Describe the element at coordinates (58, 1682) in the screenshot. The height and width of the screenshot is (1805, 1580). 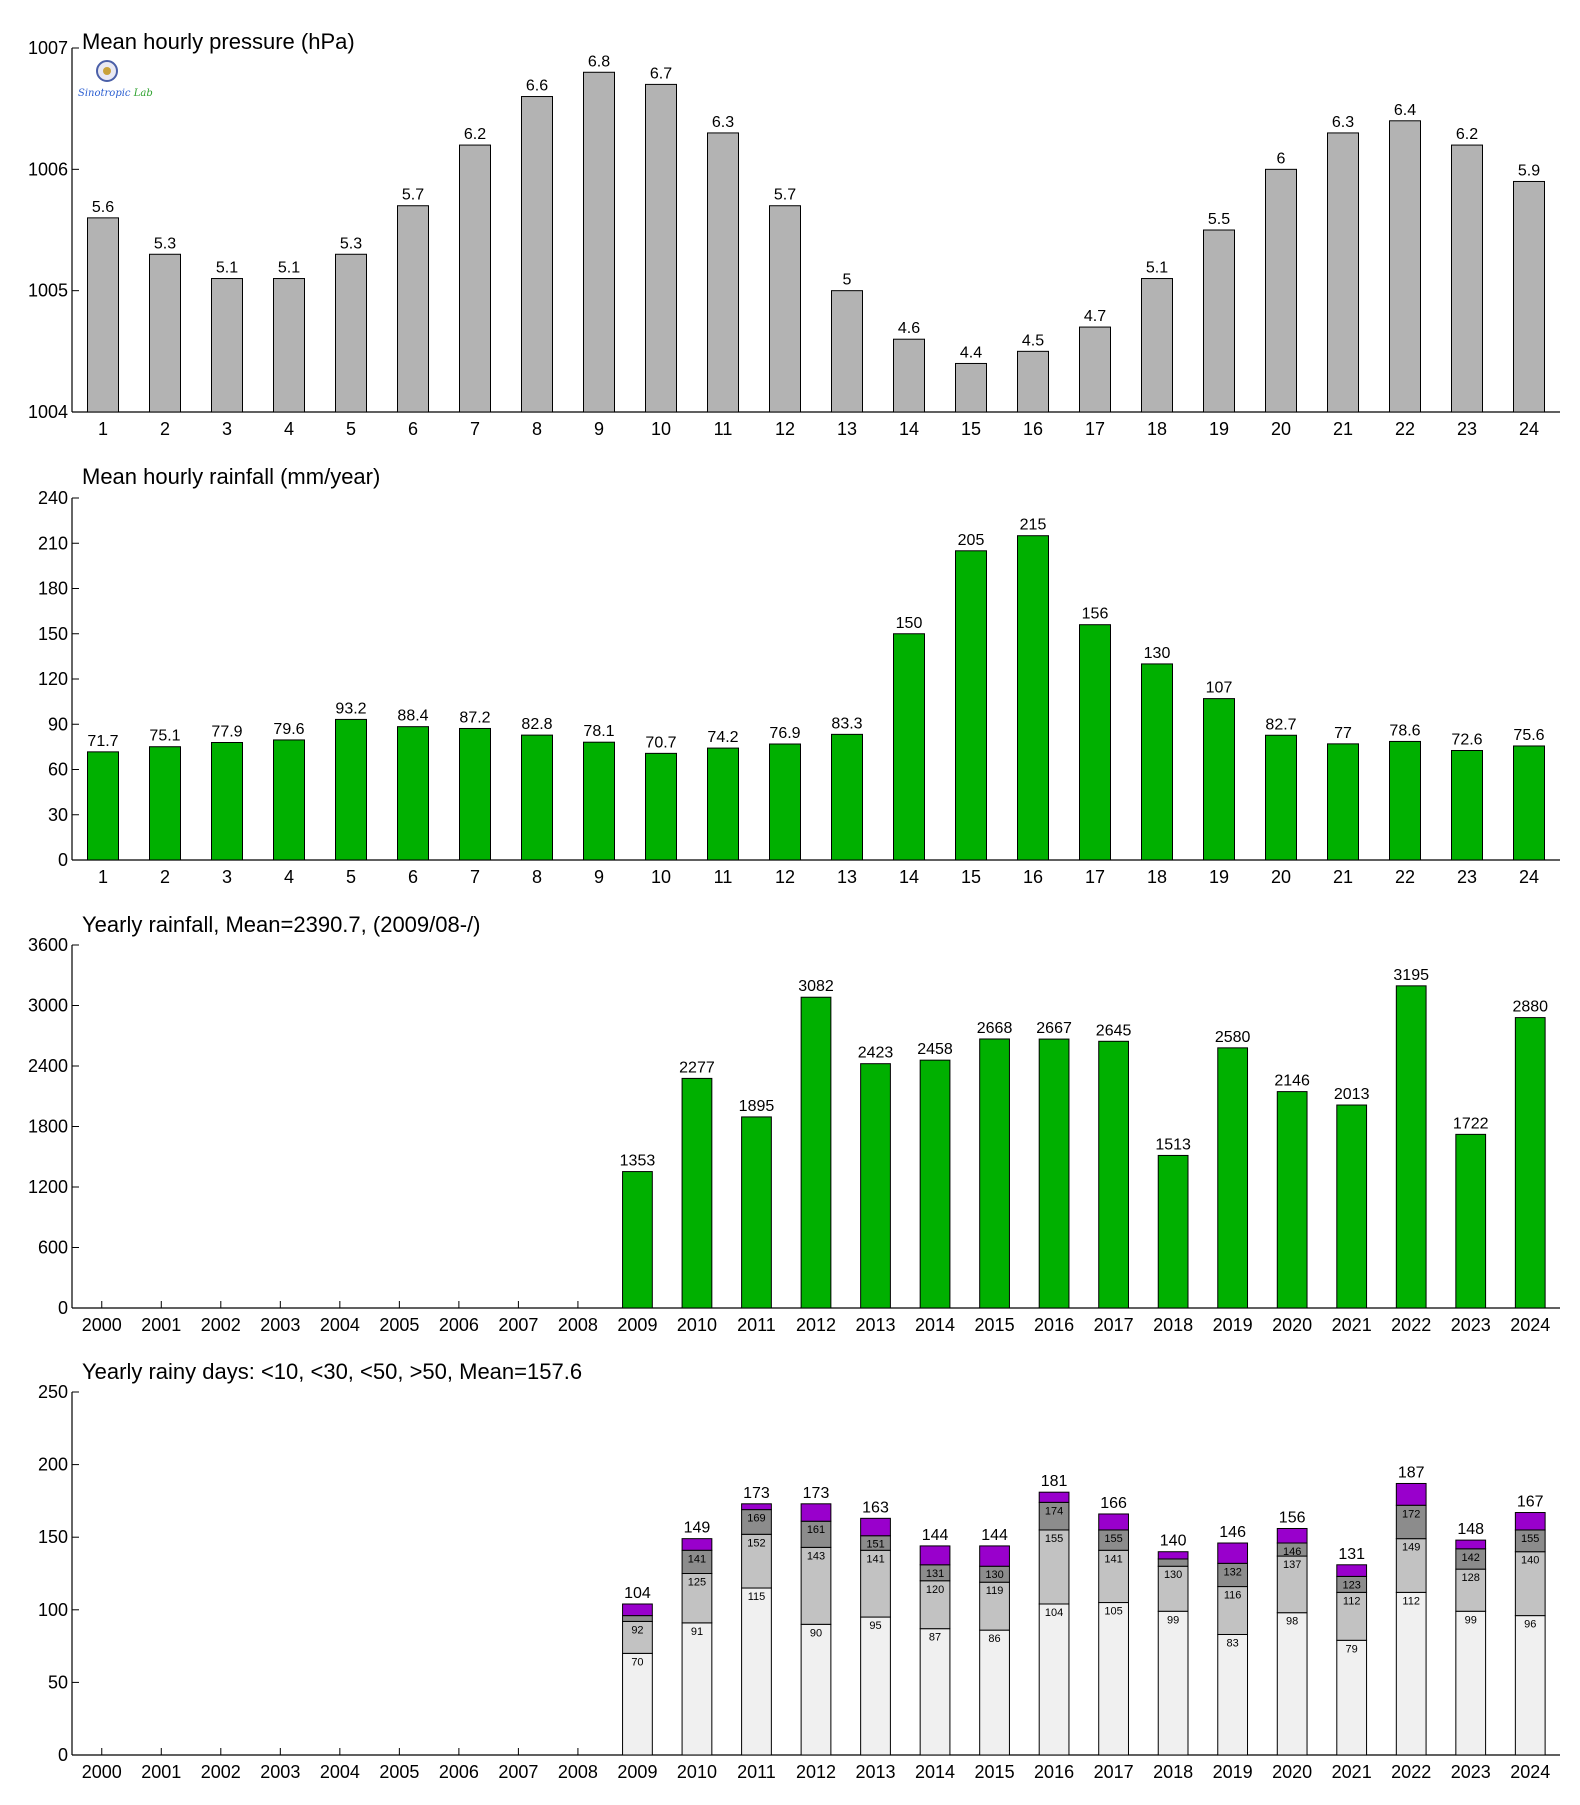
I see `y-tick-label: 50` at that location.